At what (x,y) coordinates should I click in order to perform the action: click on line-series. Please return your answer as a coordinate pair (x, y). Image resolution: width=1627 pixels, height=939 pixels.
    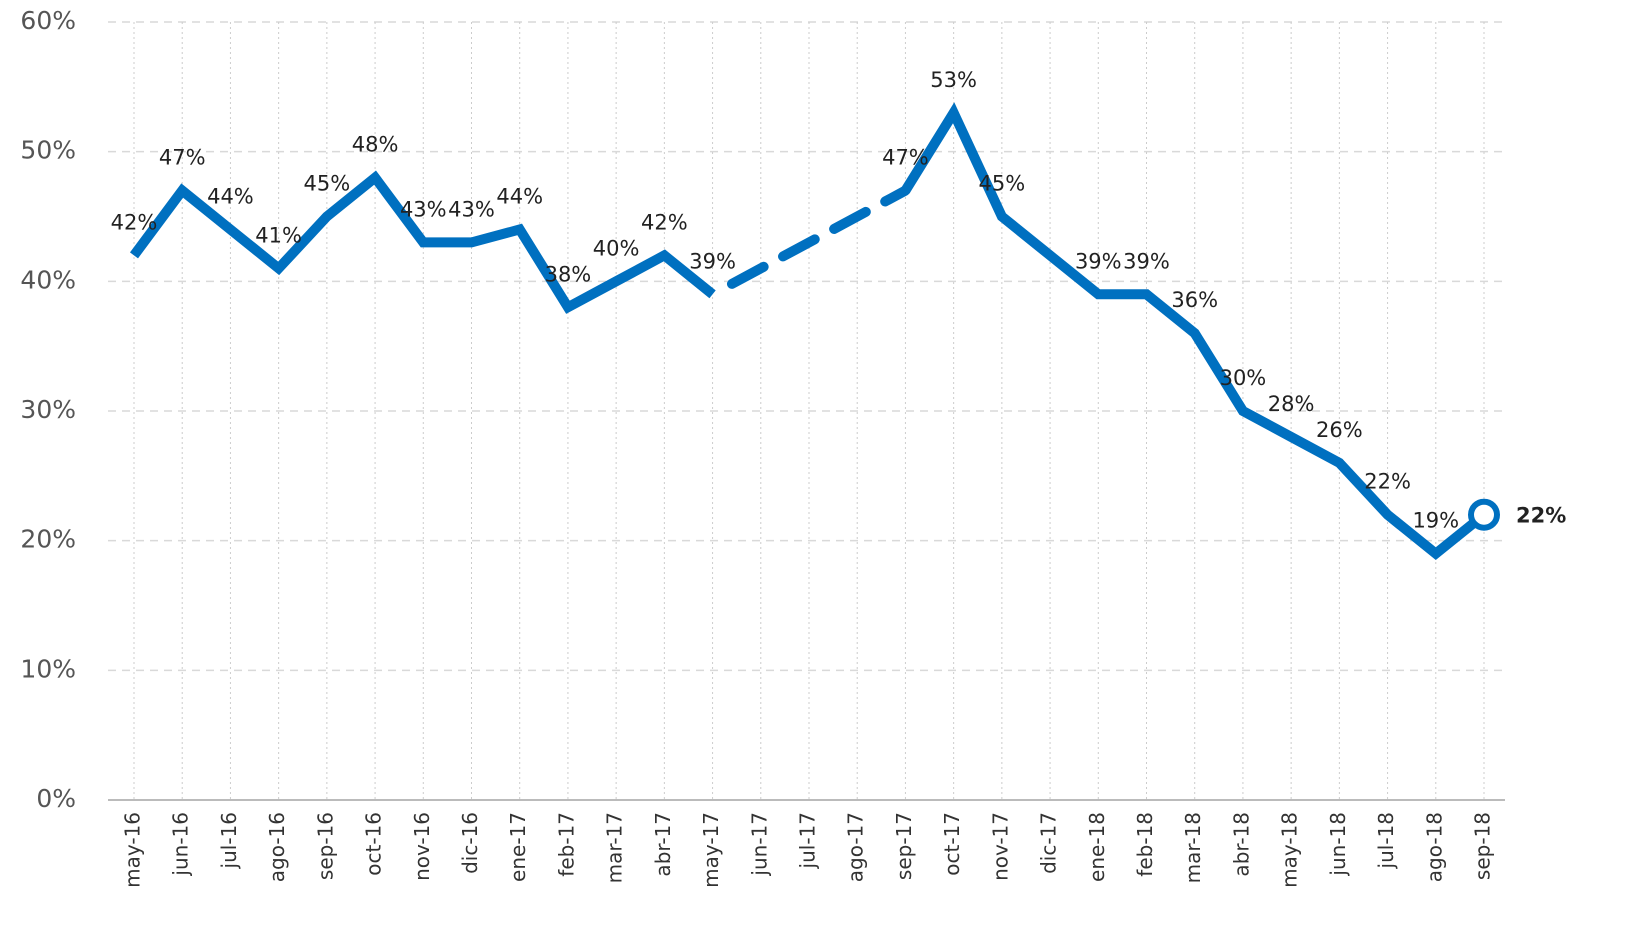
    Looking at the image, I should click on (422, 242).